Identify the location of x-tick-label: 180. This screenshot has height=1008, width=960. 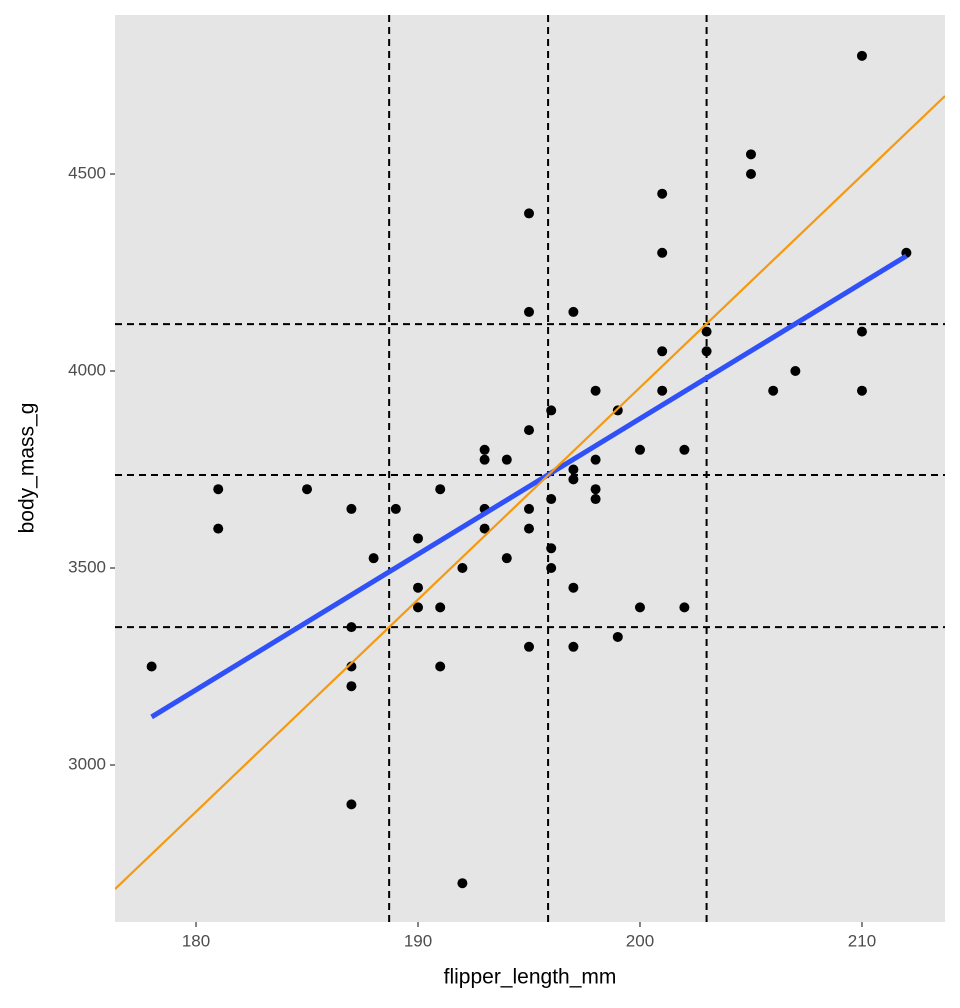
(196, 940).